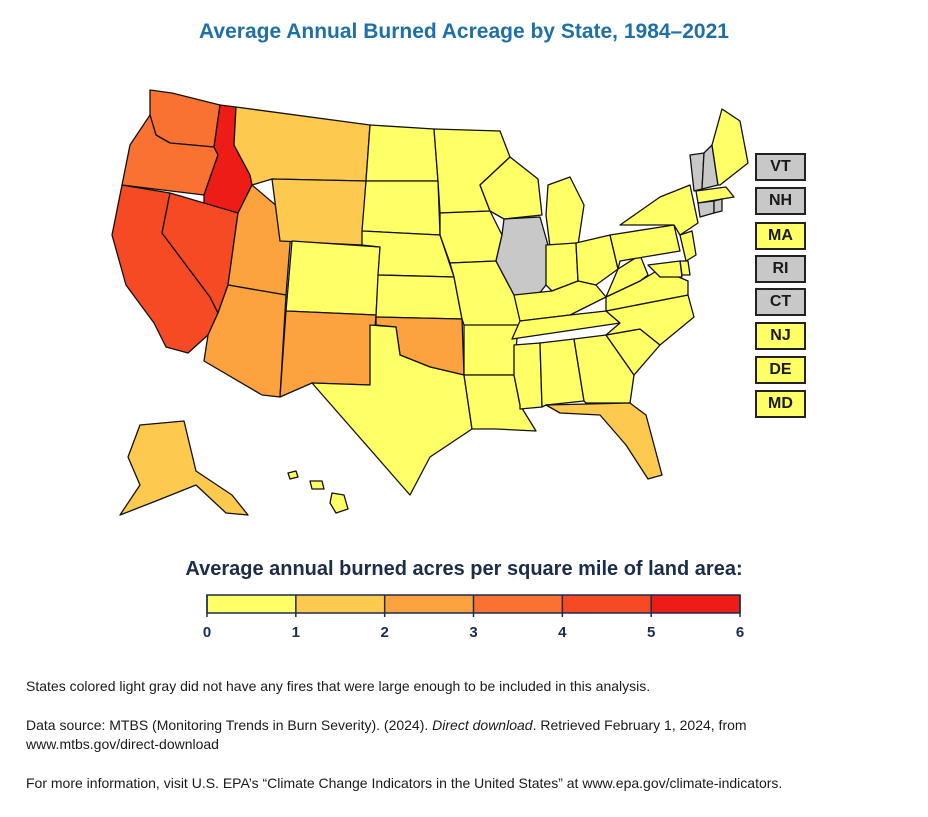  What do you see at coordinates (706, 209) in the screenshot?
I see `state-ct` at bounding box center [706, 209].